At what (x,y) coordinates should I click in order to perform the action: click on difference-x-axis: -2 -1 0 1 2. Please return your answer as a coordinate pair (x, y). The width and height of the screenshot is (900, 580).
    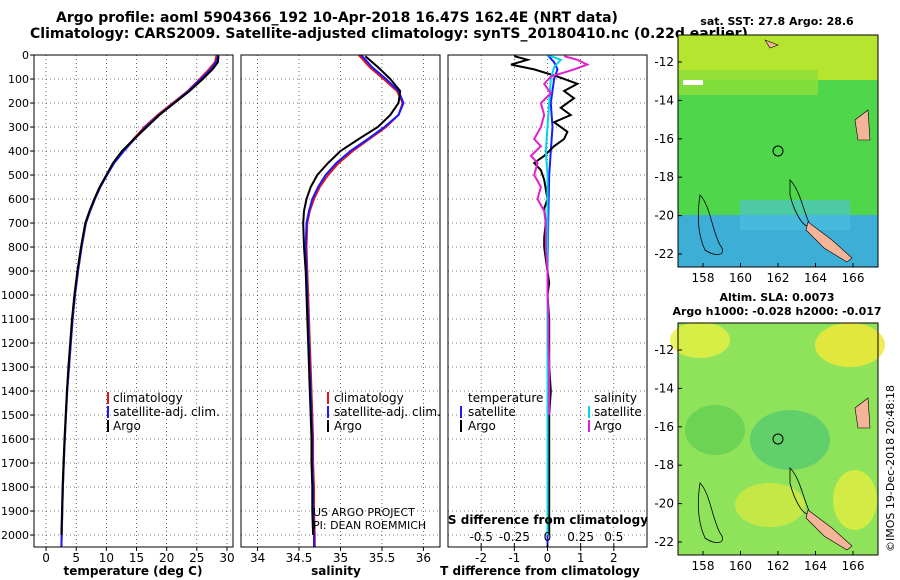
    Looking at the image, I should click on (546, 556).